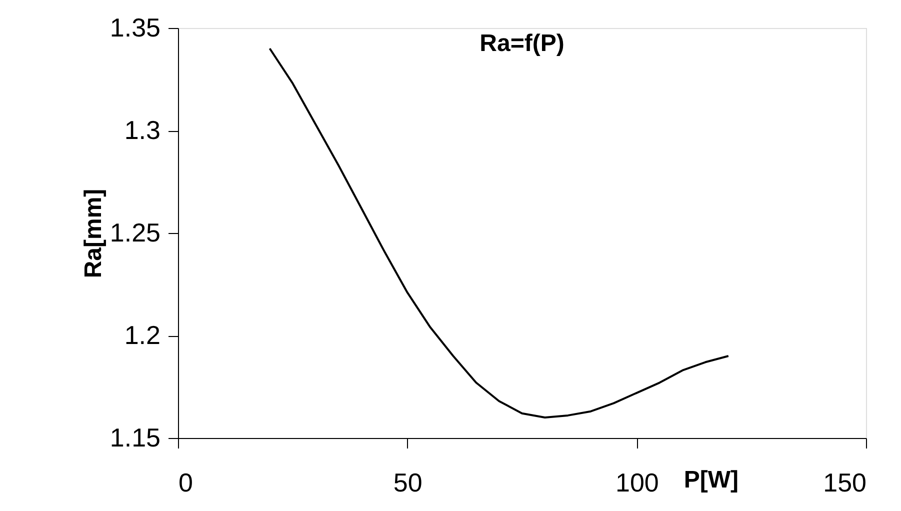  I want to click on y-axis-title: Ra[mm], so click(93, 233).